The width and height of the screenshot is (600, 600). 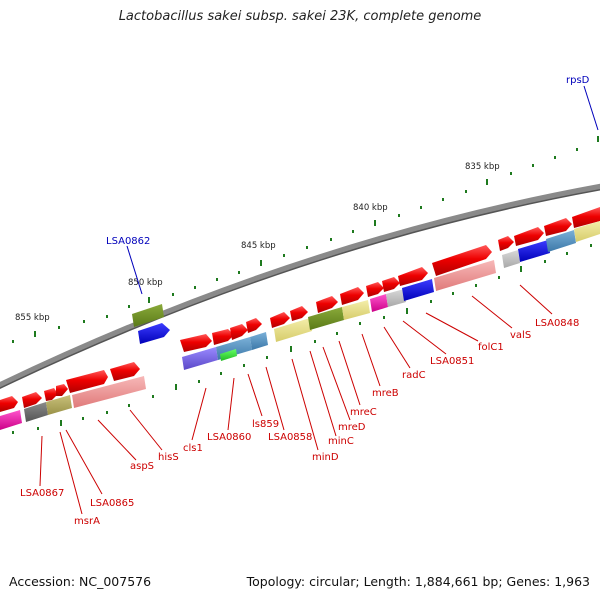 I want to click on gene-label-folC1: folC1, so click(x=491, y=347).